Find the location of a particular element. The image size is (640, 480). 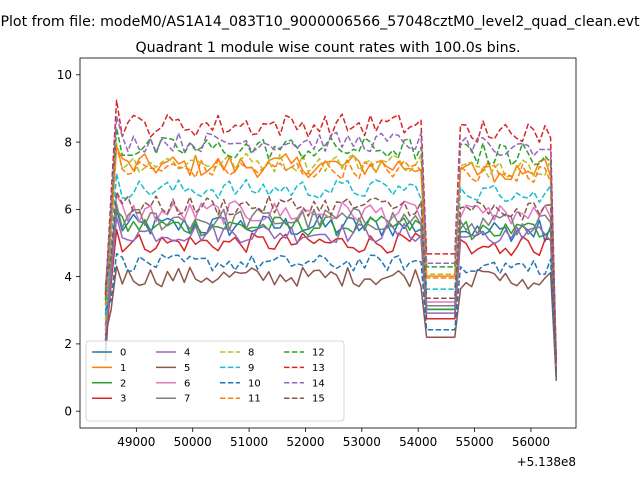

x-offset-label: +5.138e8 is located at coordinates (546, 462).